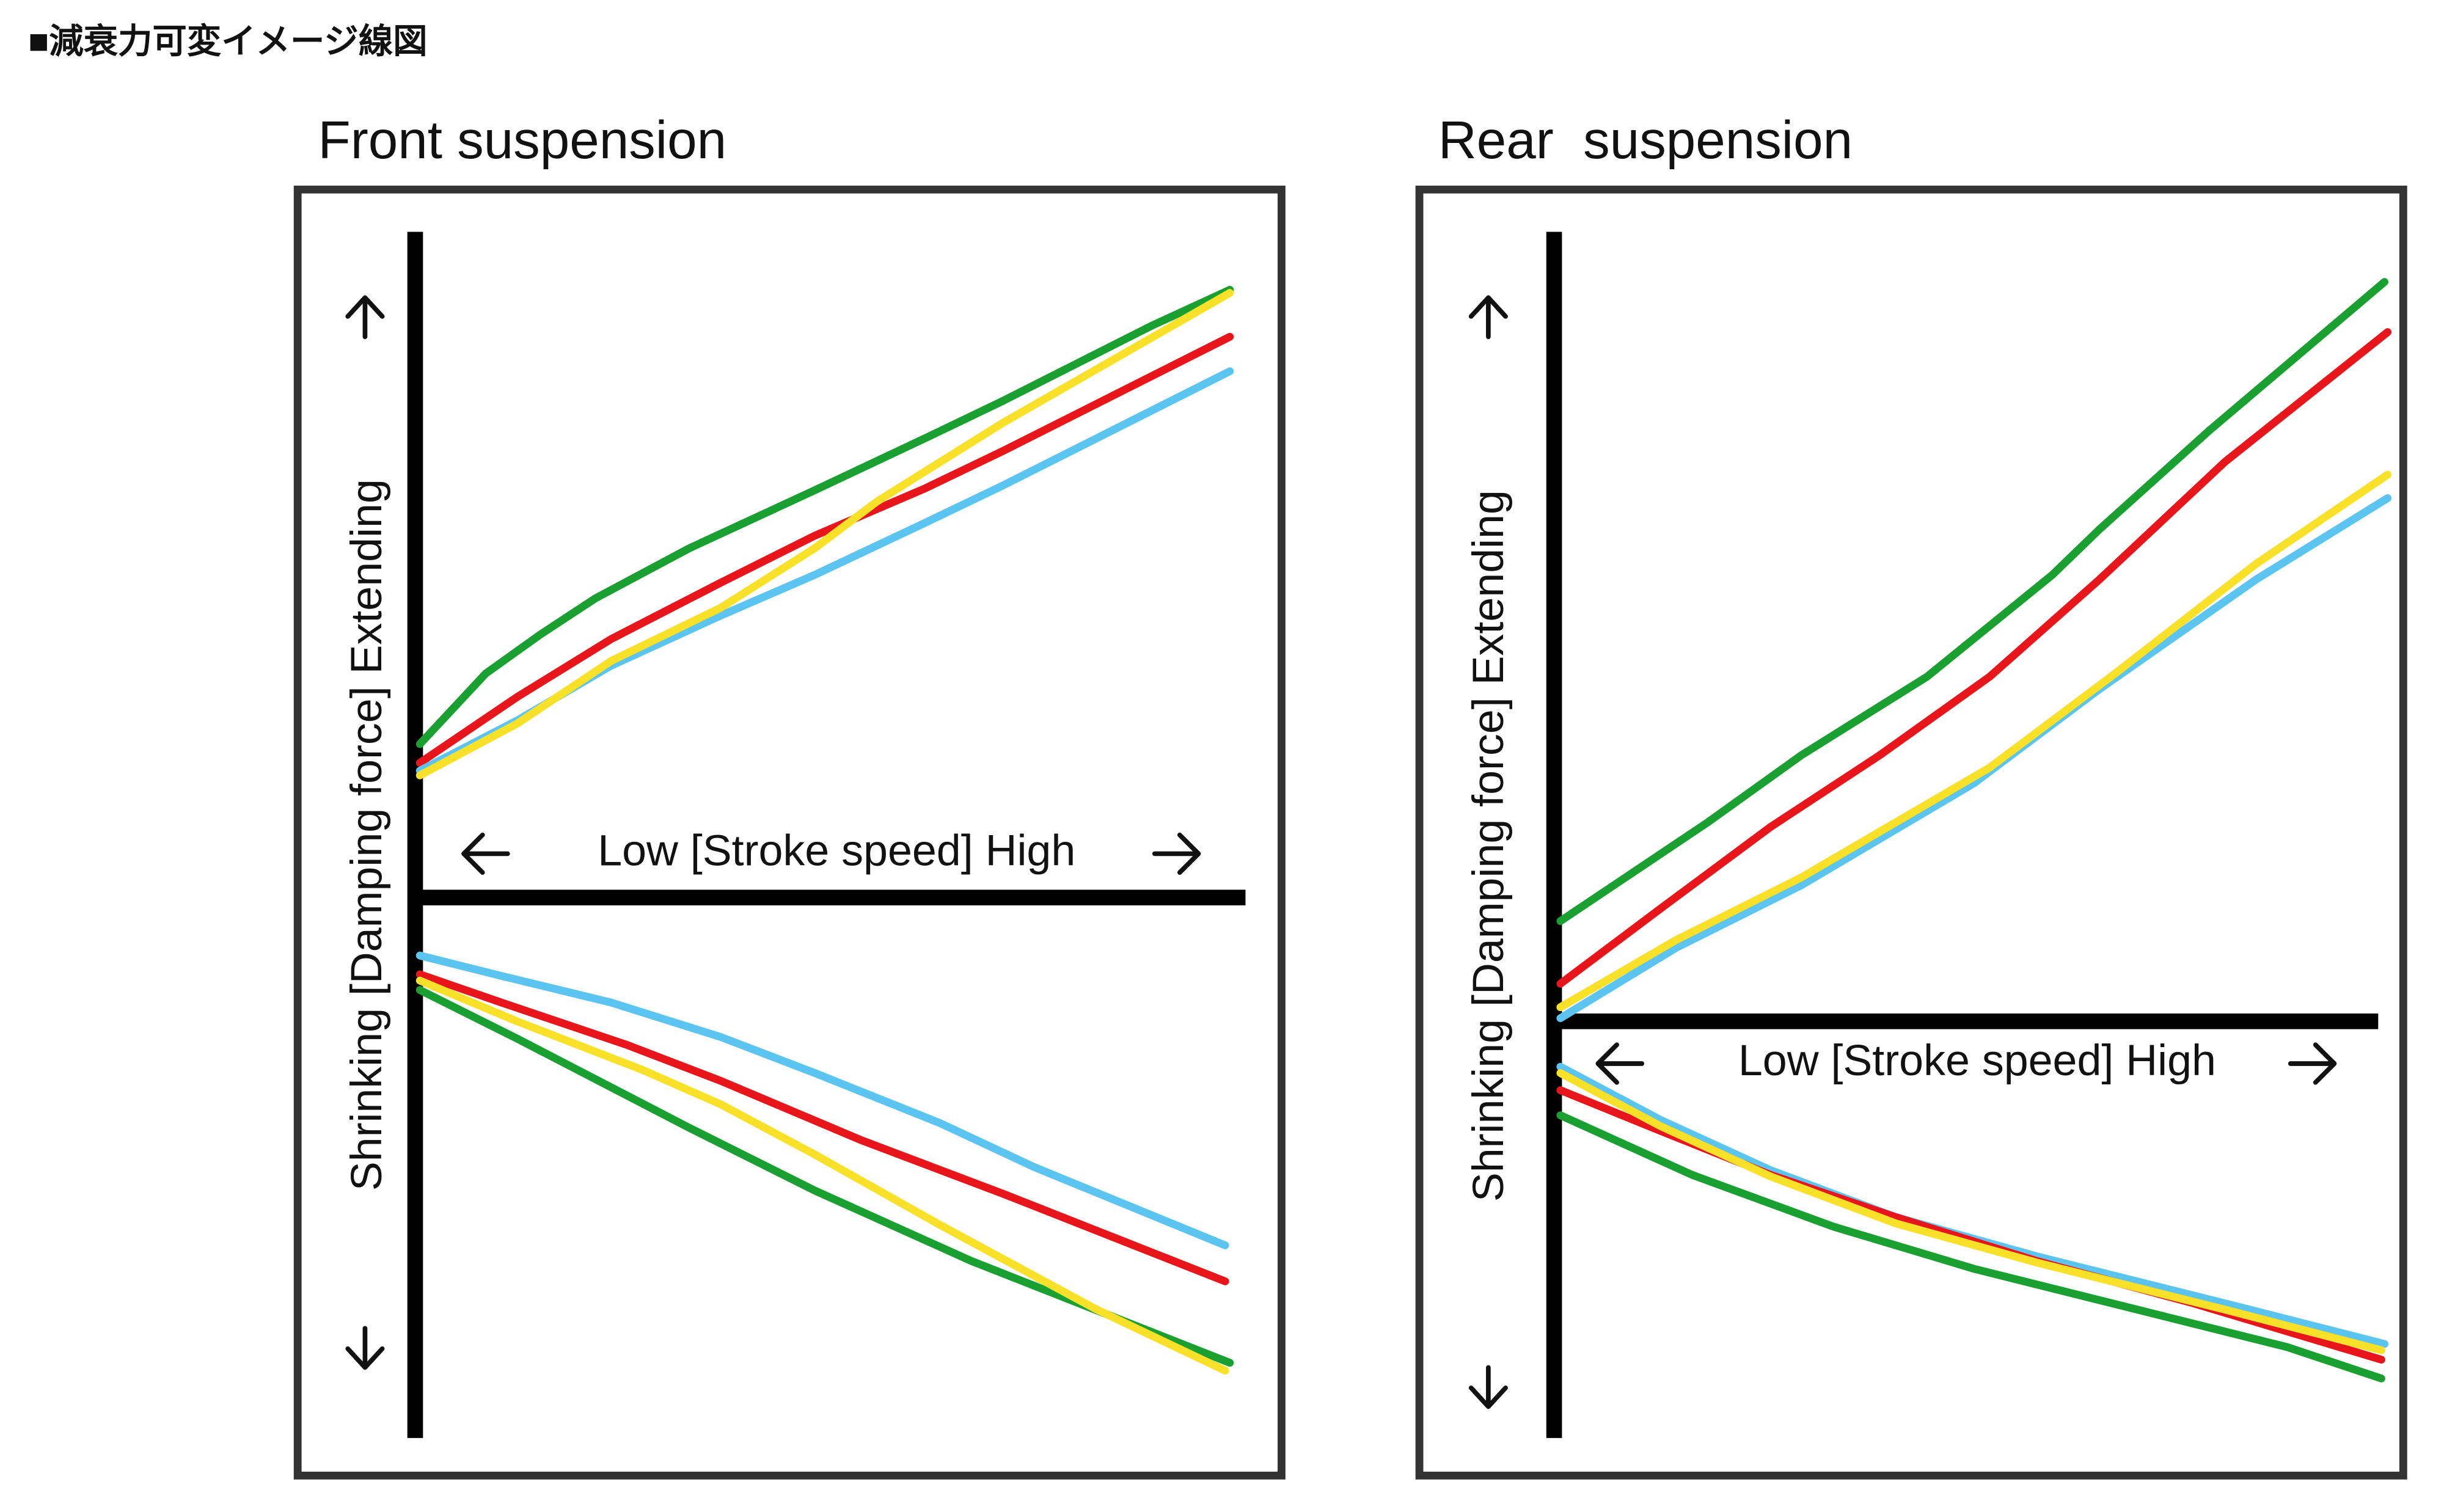  What do you see at coordinates (522, 140) in the screenshot?
I see `panel-title: Front suspension` at bounding box center [522, 140].